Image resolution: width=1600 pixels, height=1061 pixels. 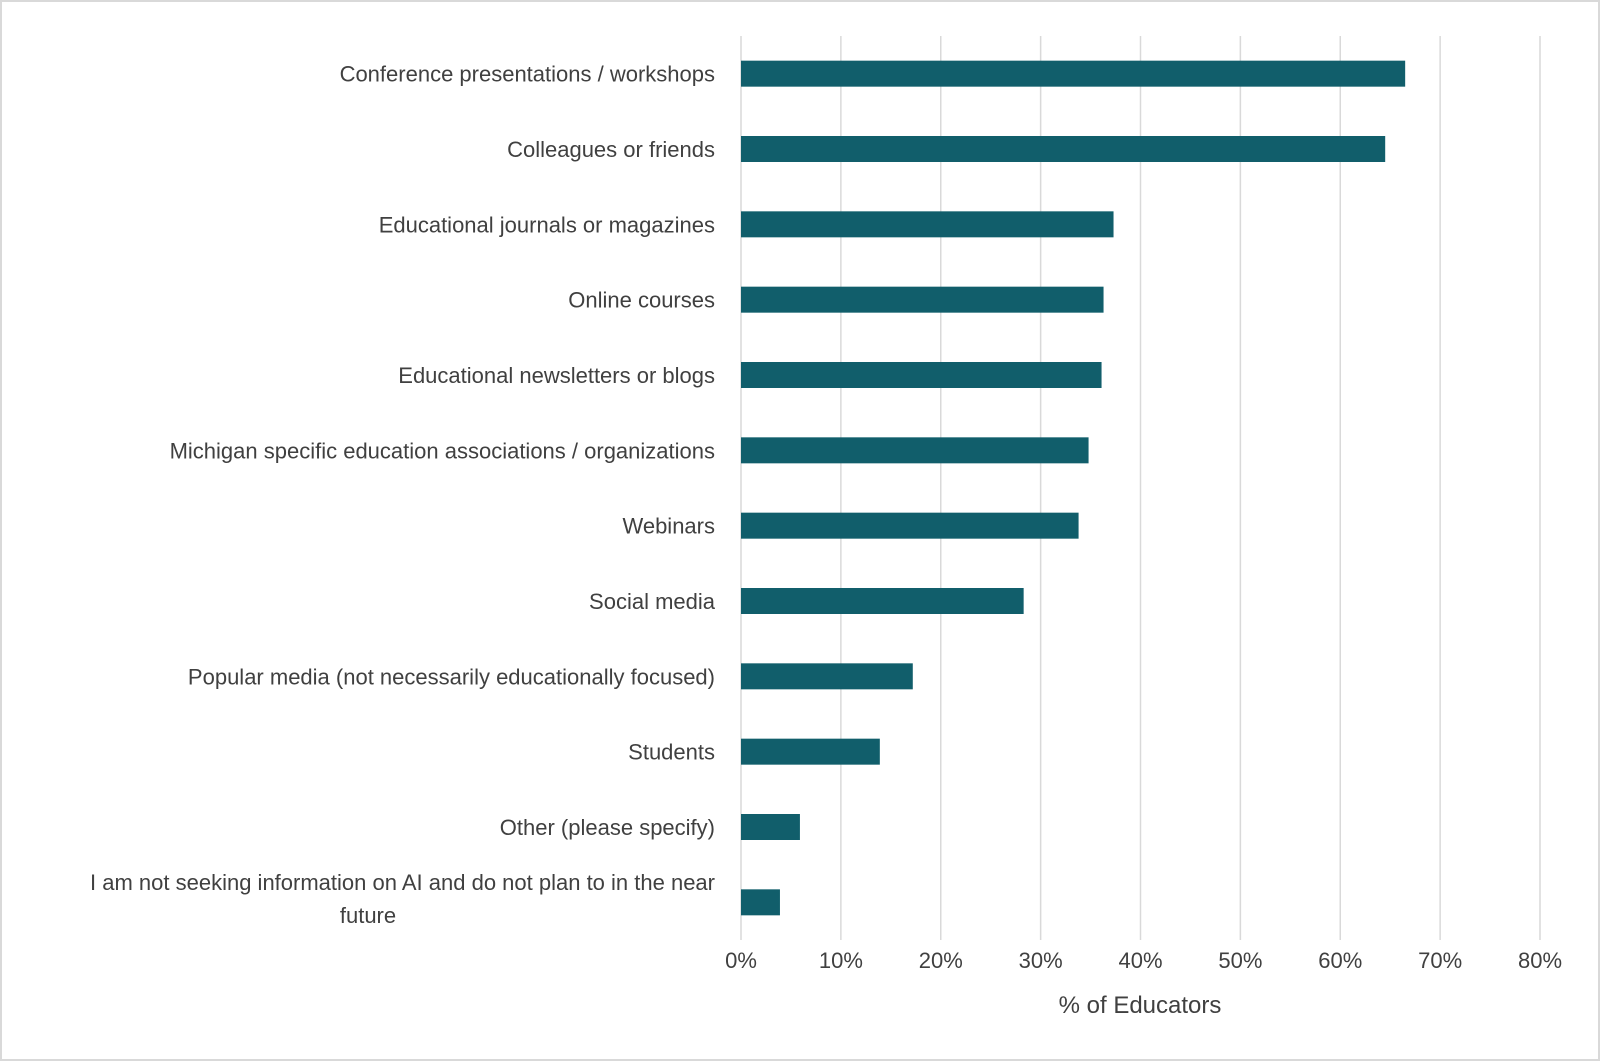 I want to click on x-tick-label: 30%, so click(x=1041, y=960).